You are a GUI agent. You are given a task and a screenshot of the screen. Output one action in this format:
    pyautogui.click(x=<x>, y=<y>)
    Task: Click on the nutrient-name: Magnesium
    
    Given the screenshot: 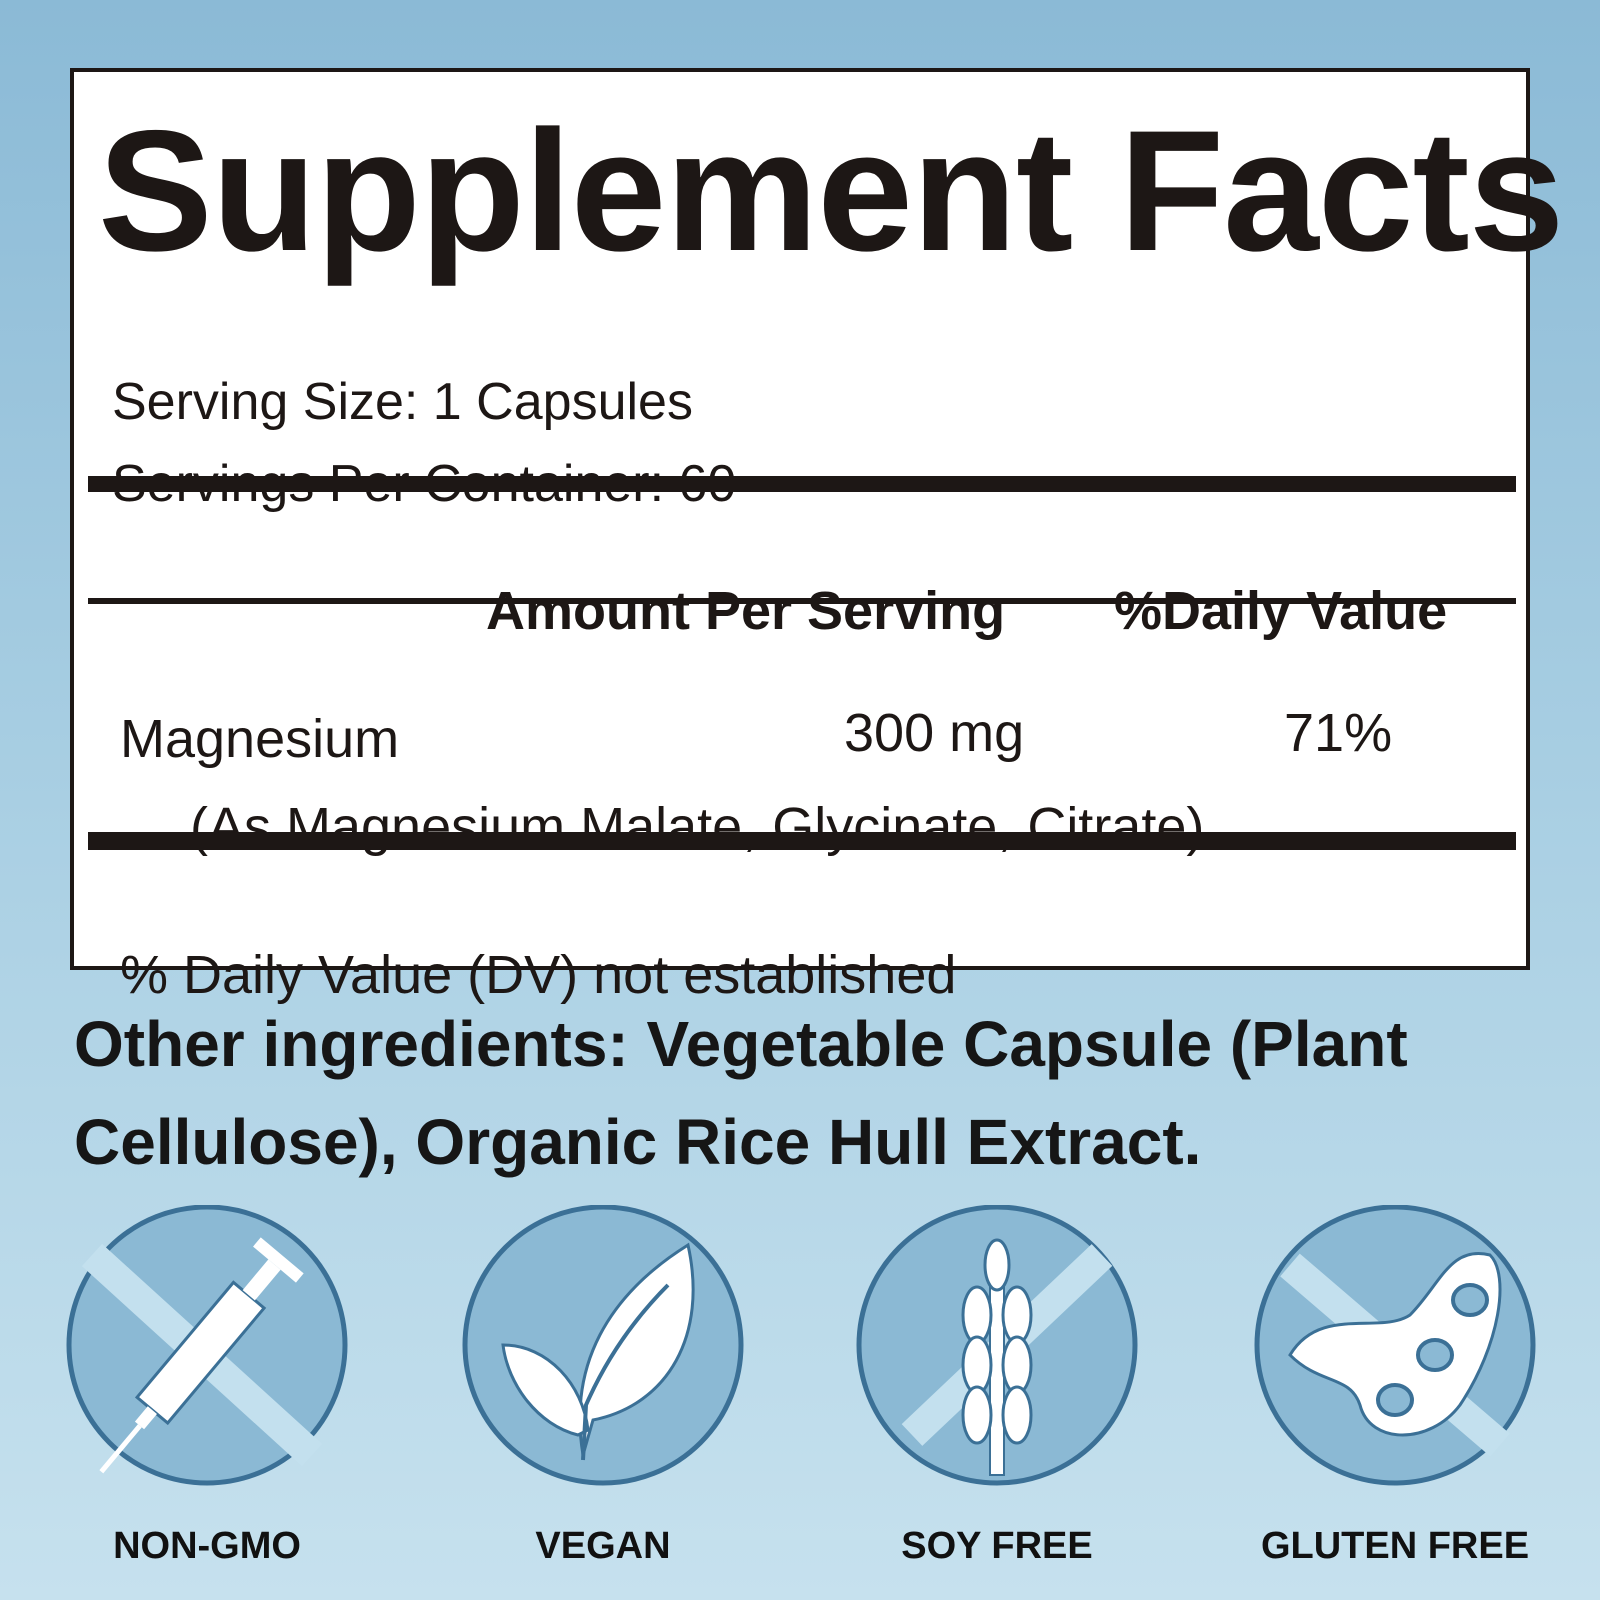 What is the action you would take?
    pyautogui.click(x=260, y=739)
    